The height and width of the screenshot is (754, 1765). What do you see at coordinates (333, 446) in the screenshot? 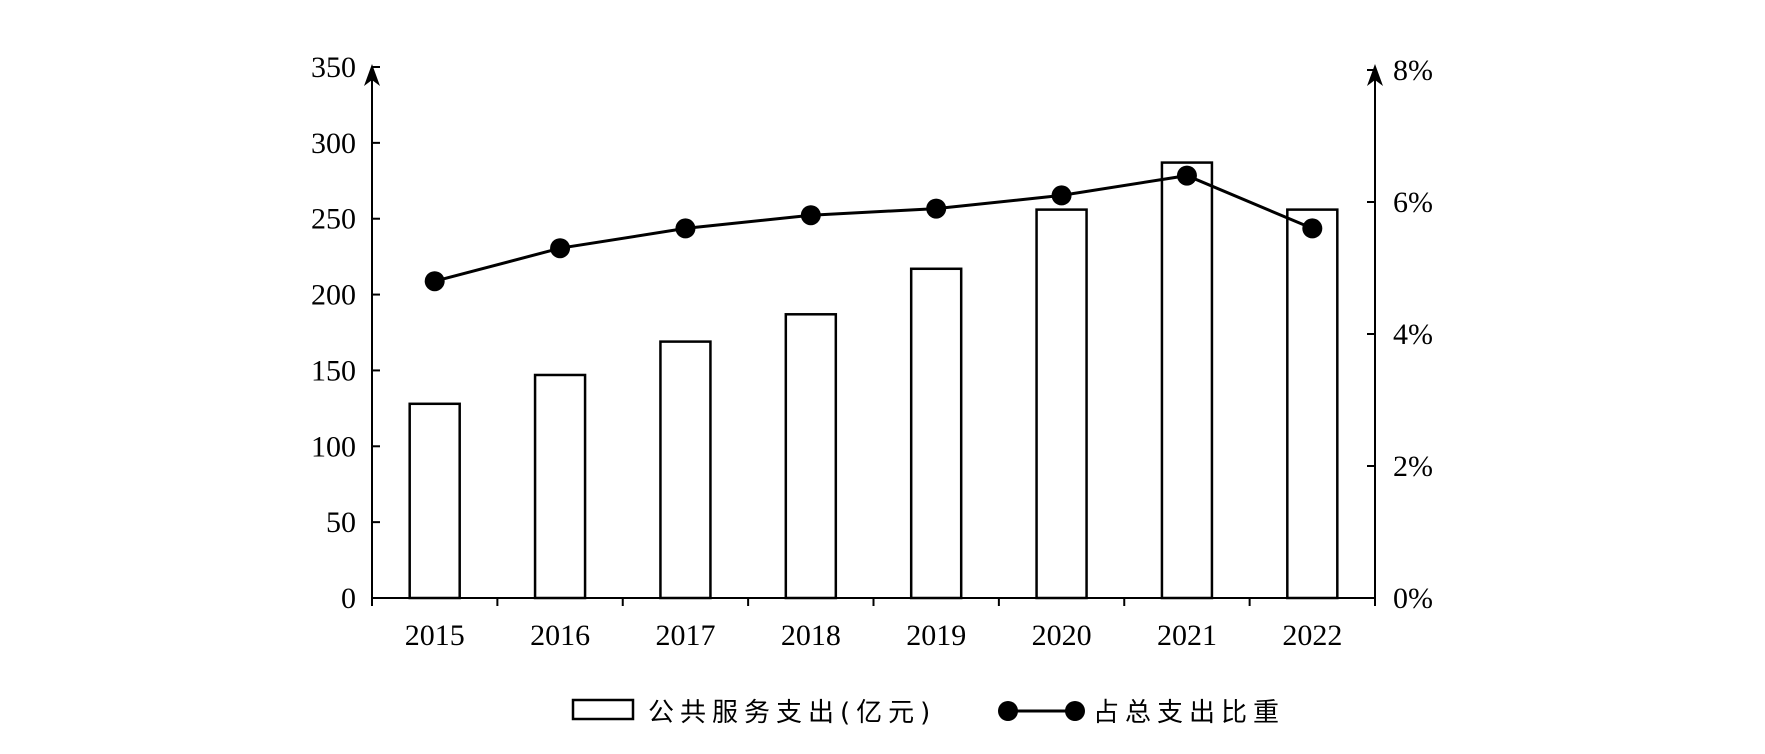
I see `left-tick-label: 100` at bounding box center [333, 446].